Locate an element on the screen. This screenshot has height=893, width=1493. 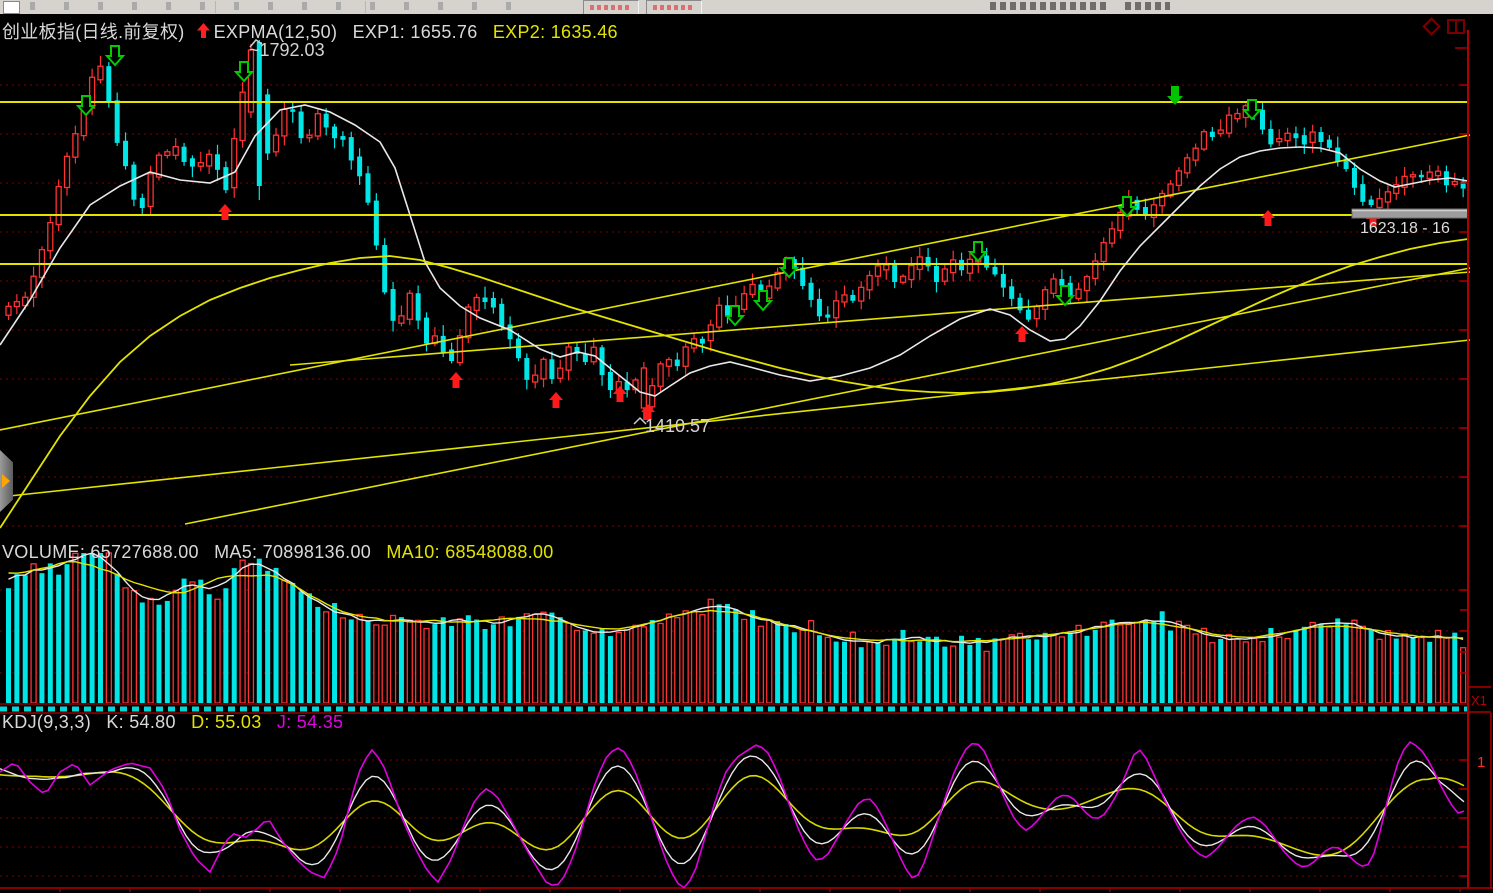
kdj-j-value: J: 54.35 is located at coordinates (310, 722).